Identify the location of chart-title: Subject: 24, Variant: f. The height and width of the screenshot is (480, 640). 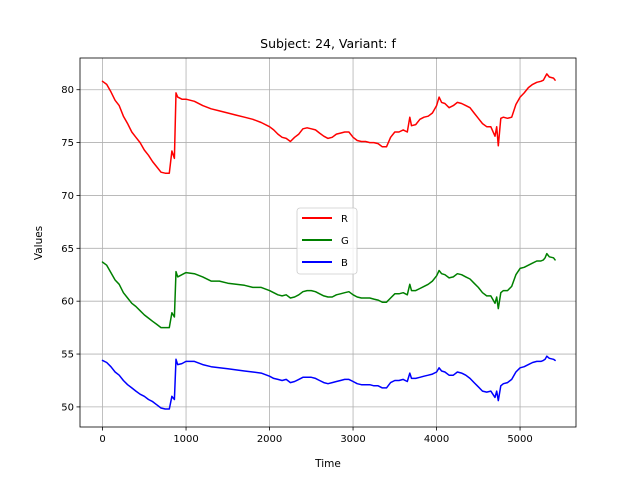
(328, 43).